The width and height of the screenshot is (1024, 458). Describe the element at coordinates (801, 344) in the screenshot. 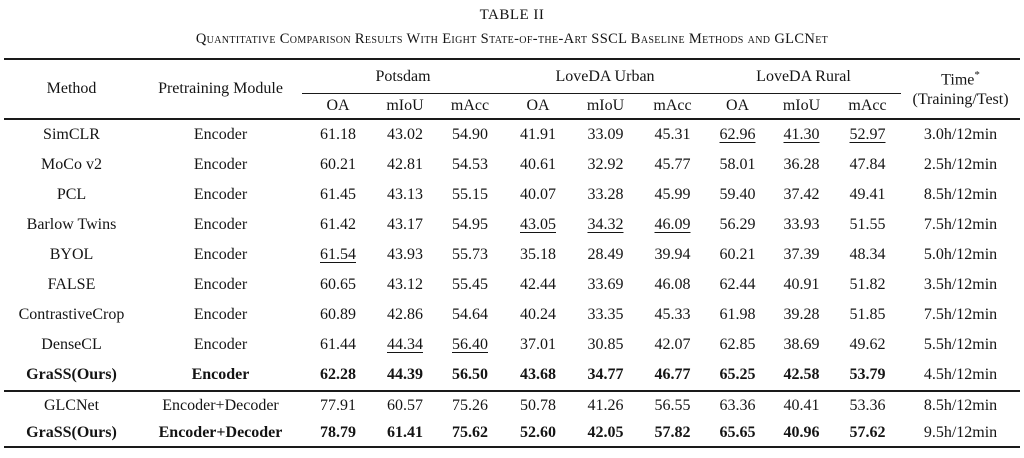

I see `metric-cell: 38.69` at that location.